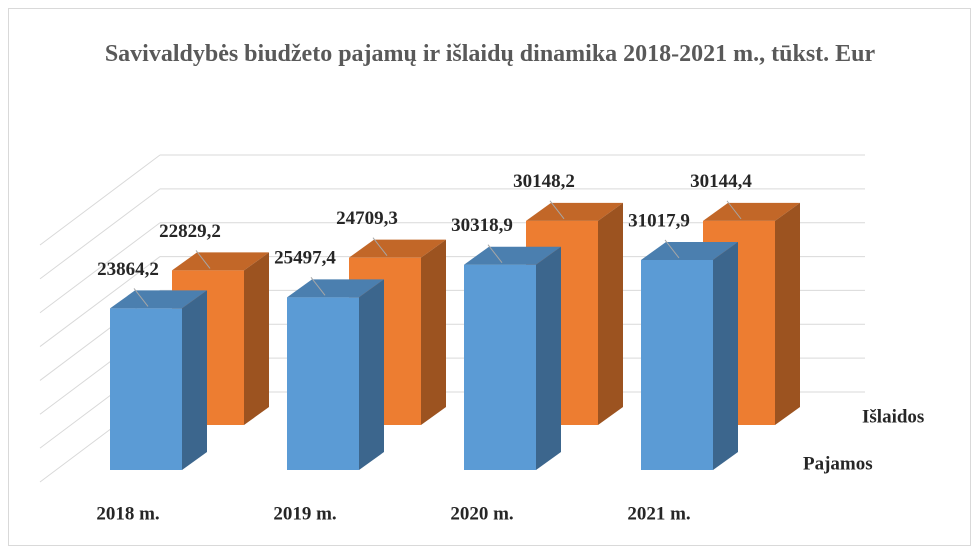  Describe the element at coordinates (544, 181) in the screenshot. I see `data-label: 30148,2` at that location.